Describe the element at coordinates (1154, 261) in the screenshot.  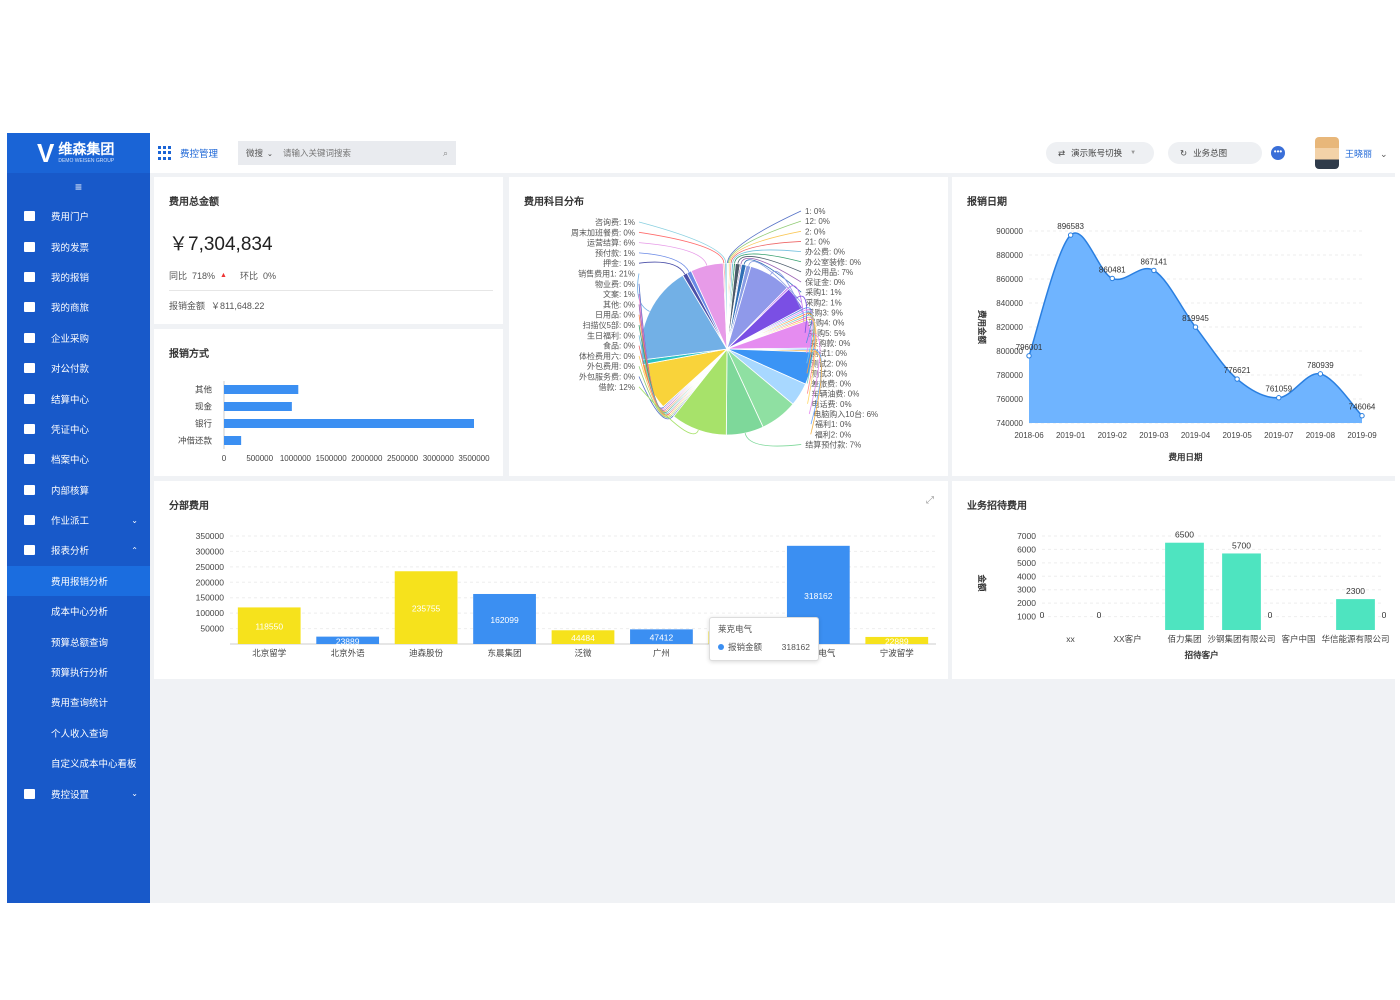
I see `data-label: 867141` at that location.